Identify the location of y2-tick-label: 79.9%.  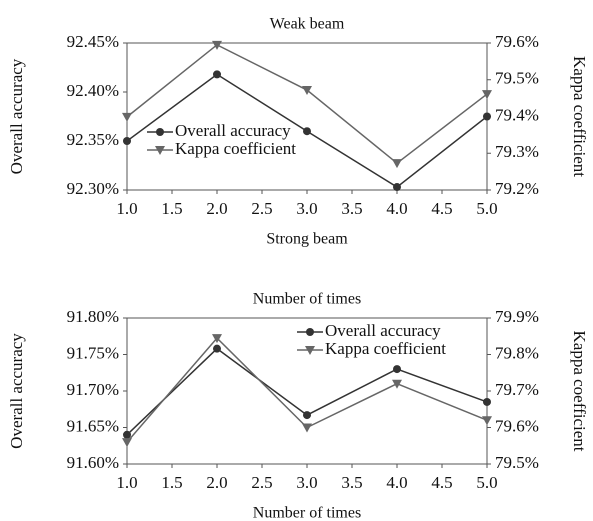
(517, 316).